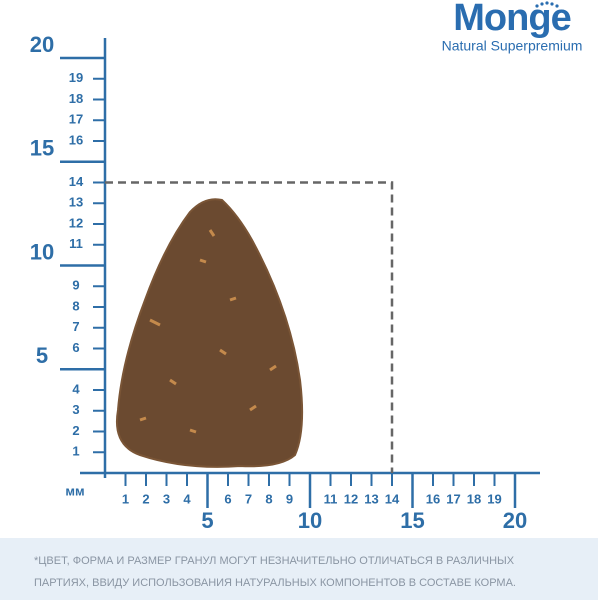 This screenshot has height=600, width=598. I want to click on crown, so click(547, 4).